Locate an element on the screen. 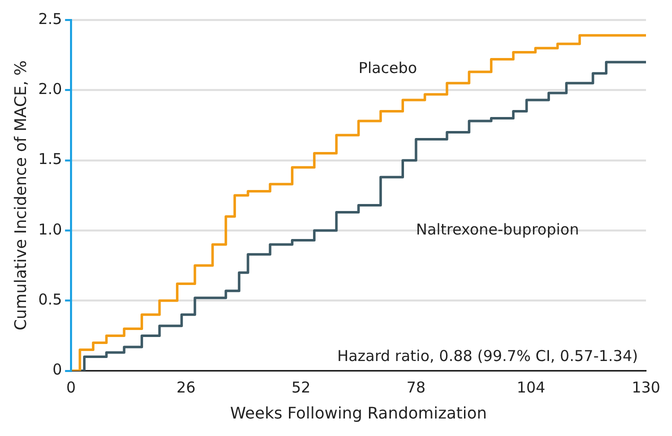  text: Naltrexone-bupropion is located at coordinates (497, 229).